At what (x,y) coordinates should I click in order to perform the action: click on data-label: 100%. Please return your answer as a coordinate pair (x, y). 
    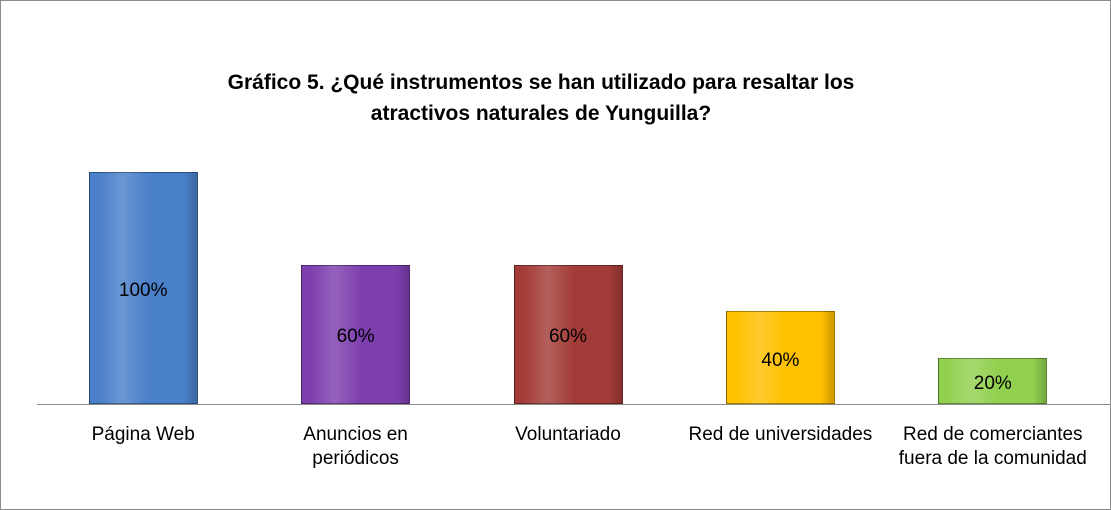
    Looking at the image, I should click on (143, 290).